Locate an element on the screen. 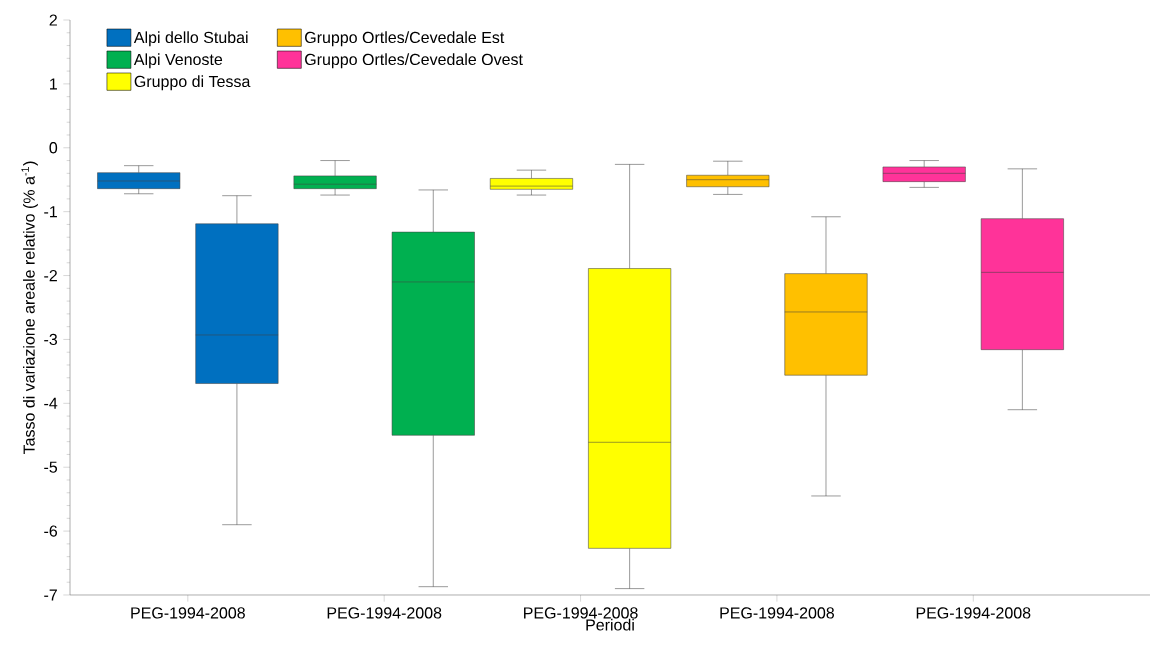  y-tick-label: 2 is located at coordinates (53, 20).